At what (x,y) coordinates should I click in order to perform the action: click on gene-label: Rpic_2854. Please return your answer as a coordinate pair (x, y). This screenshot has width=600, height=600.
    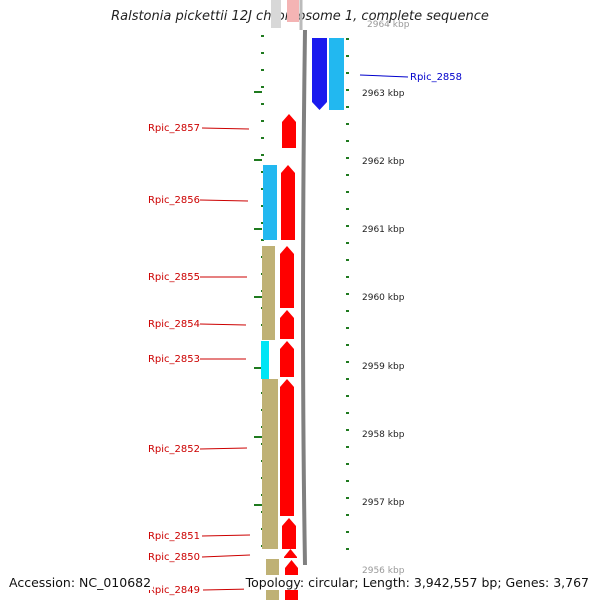
    Looking at the image, I should click on (174, 324).